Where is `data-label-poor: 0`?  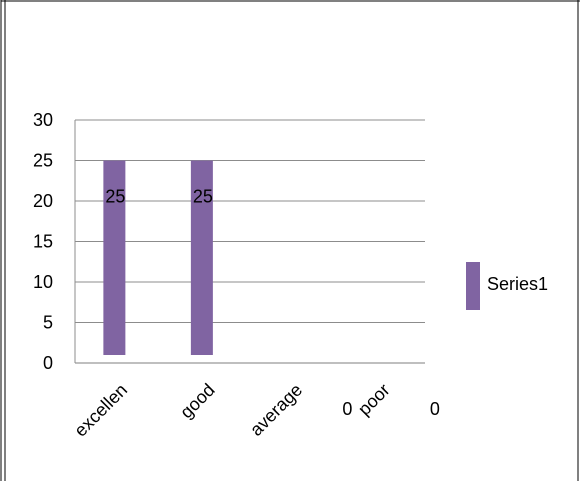 data-label-poor: 0 is located at coordinates (435, 409).